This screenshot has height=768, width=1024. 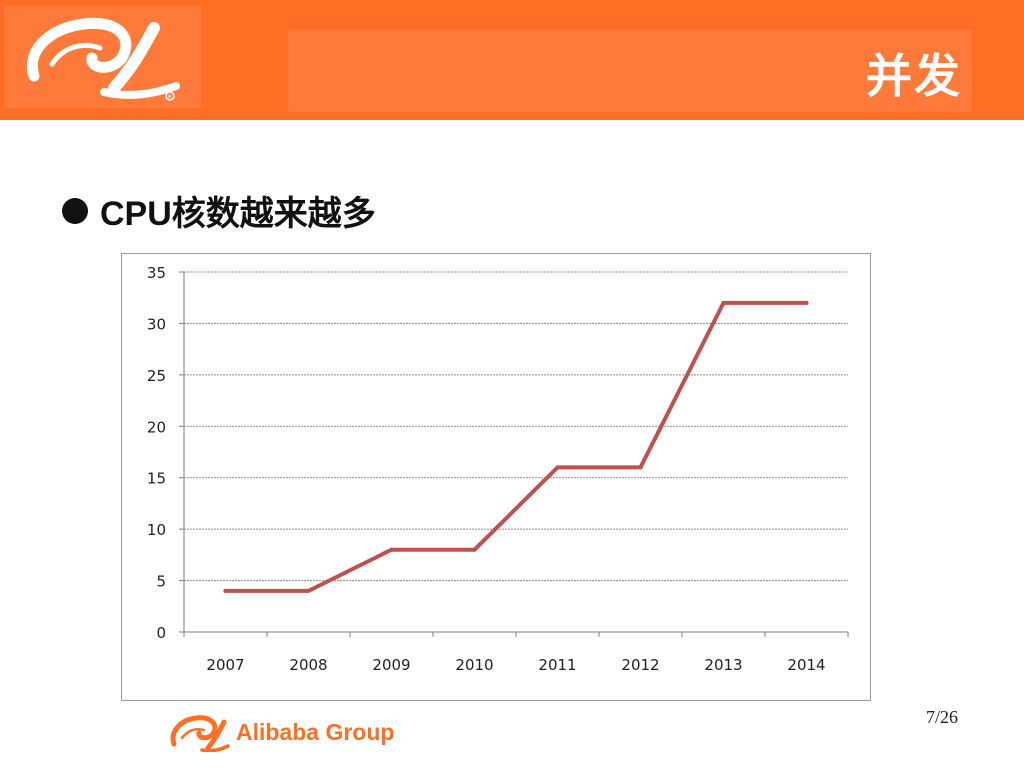 I want to click on y-tick-label: 0, so click(x=161, y=633).